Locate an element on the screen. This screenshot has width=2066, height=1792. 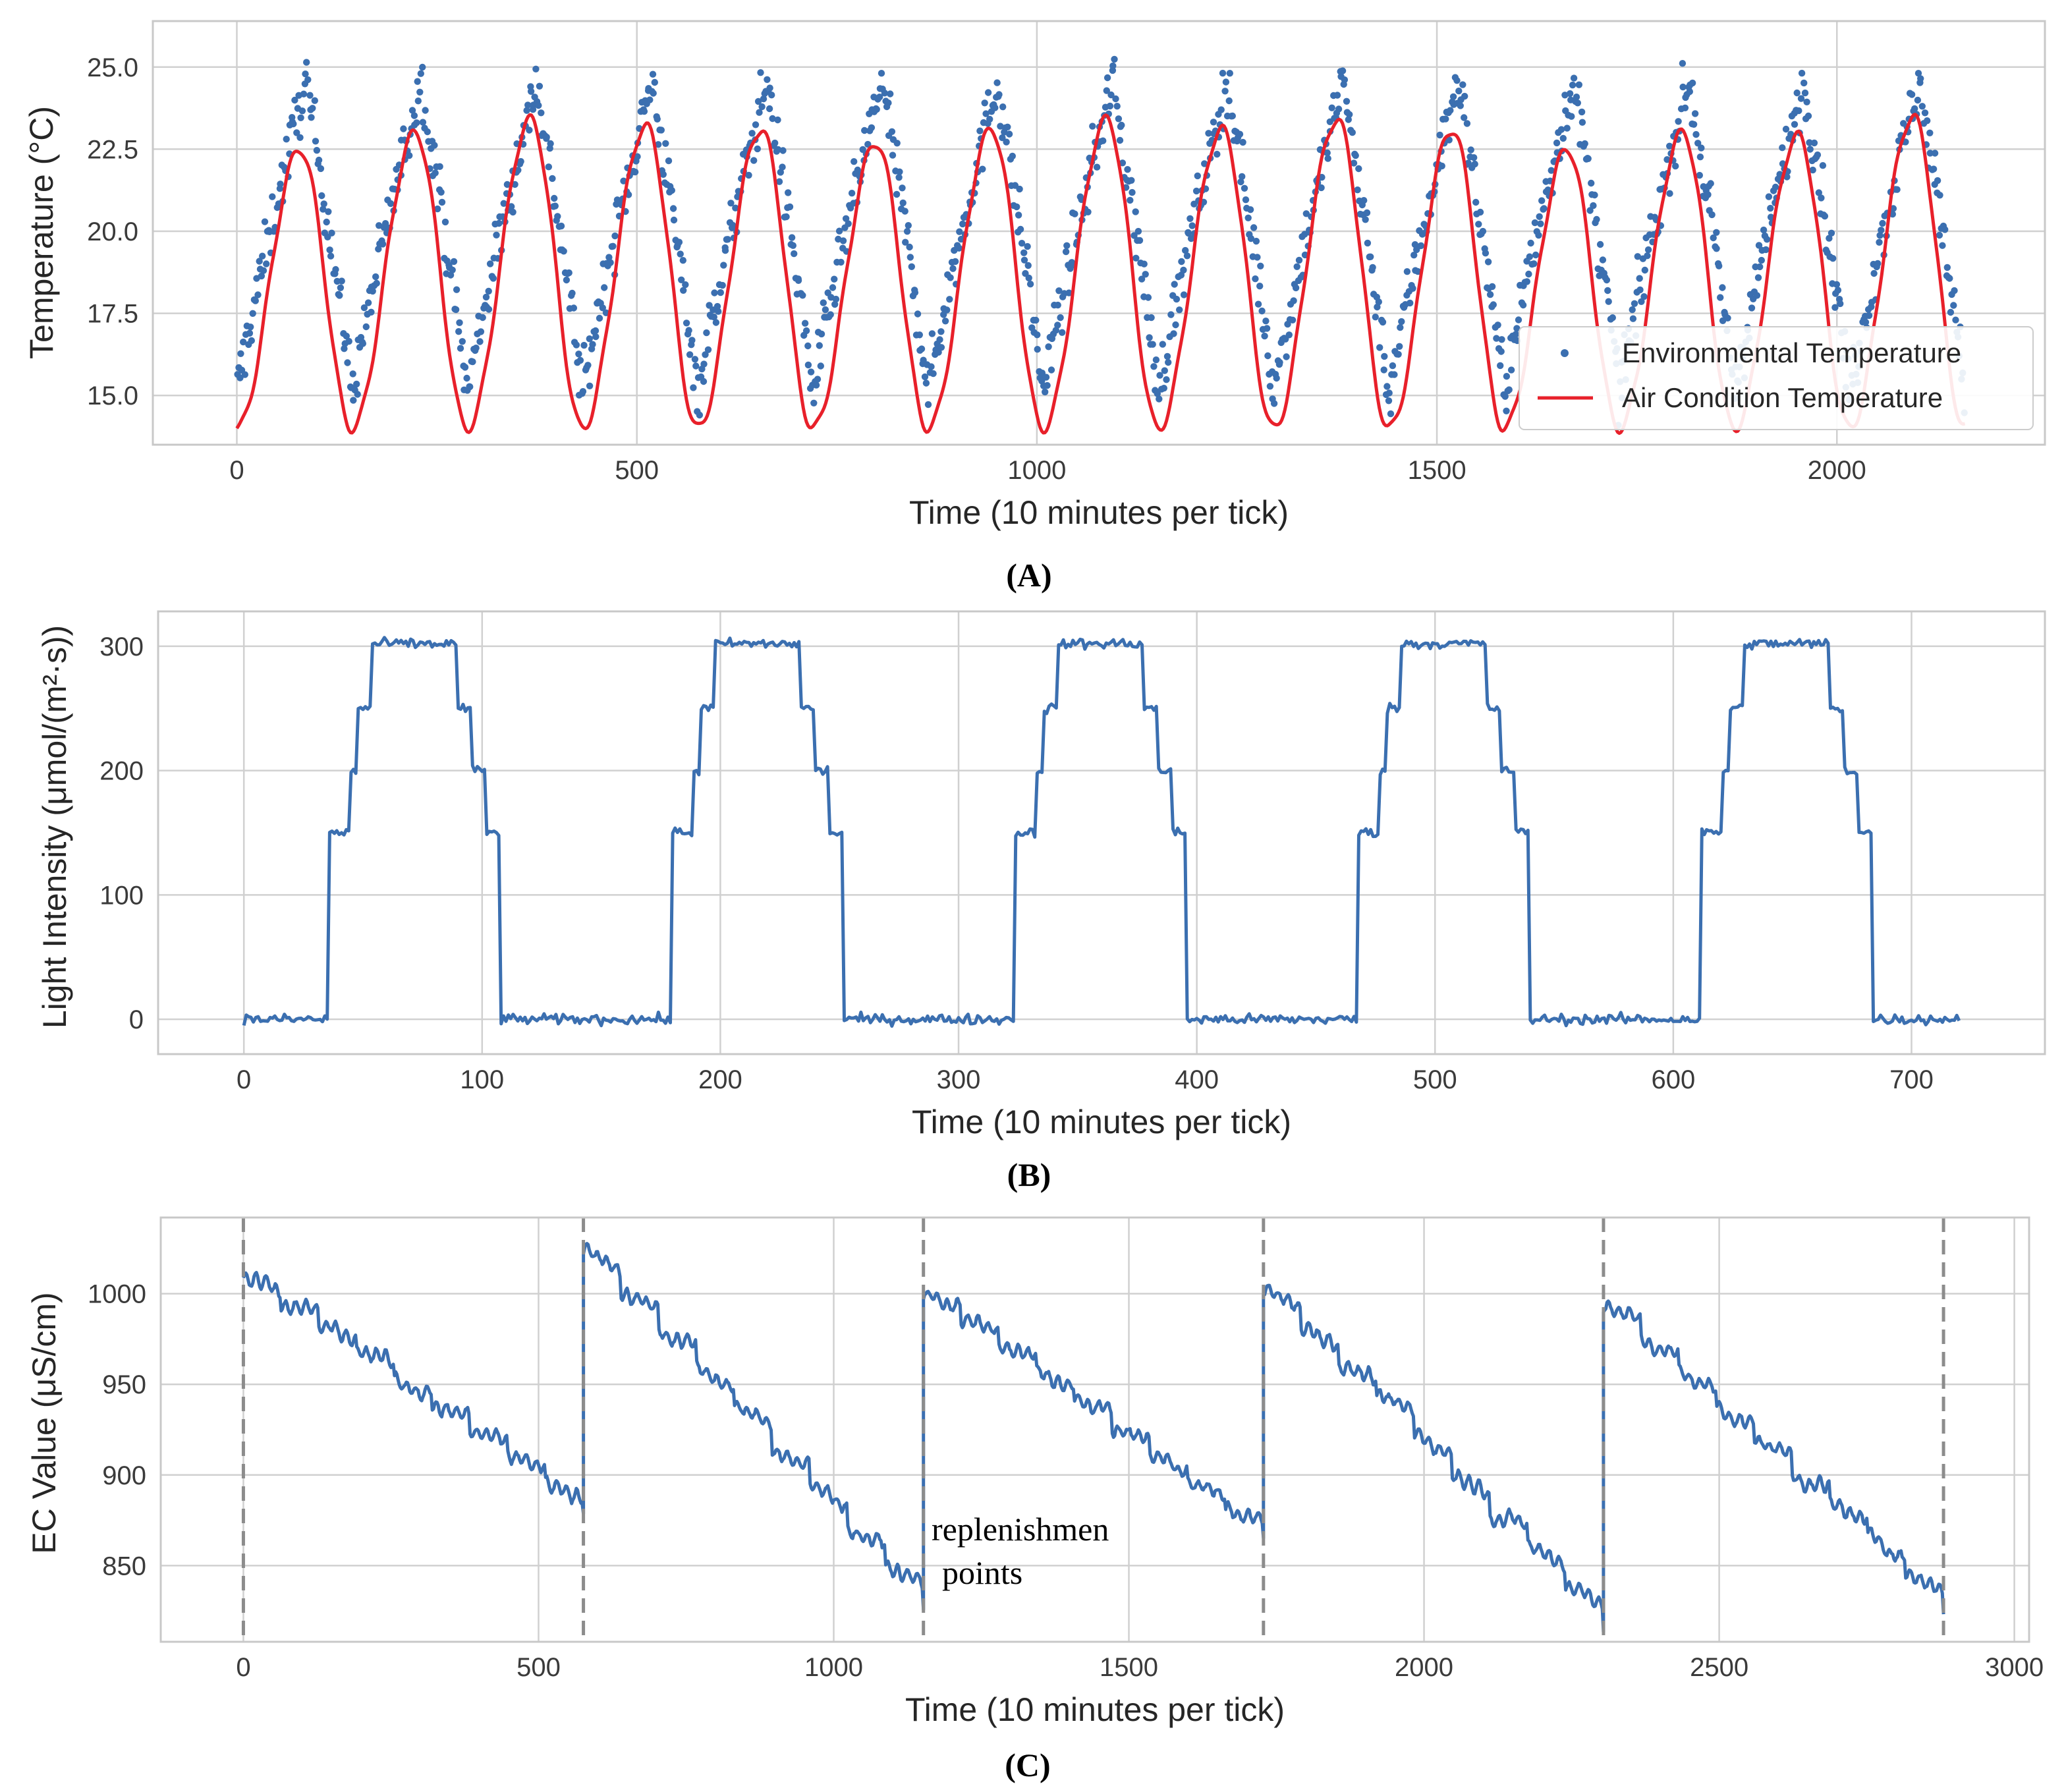
x-tick-label: 200 is located at coordinates (720, 1079).